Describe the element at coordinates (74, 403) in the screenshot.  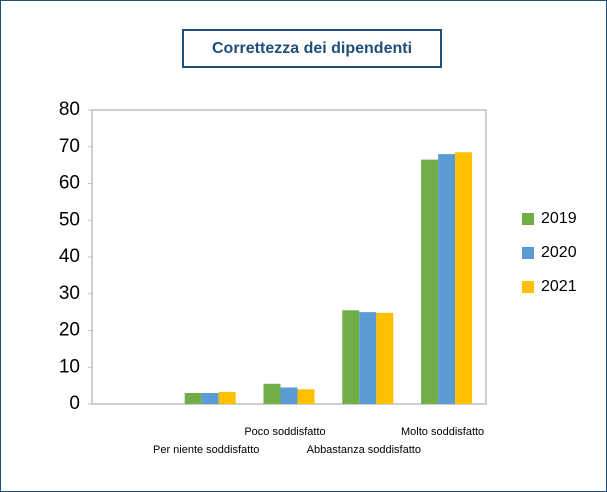
I see `y-tick-label: 0` at that location.